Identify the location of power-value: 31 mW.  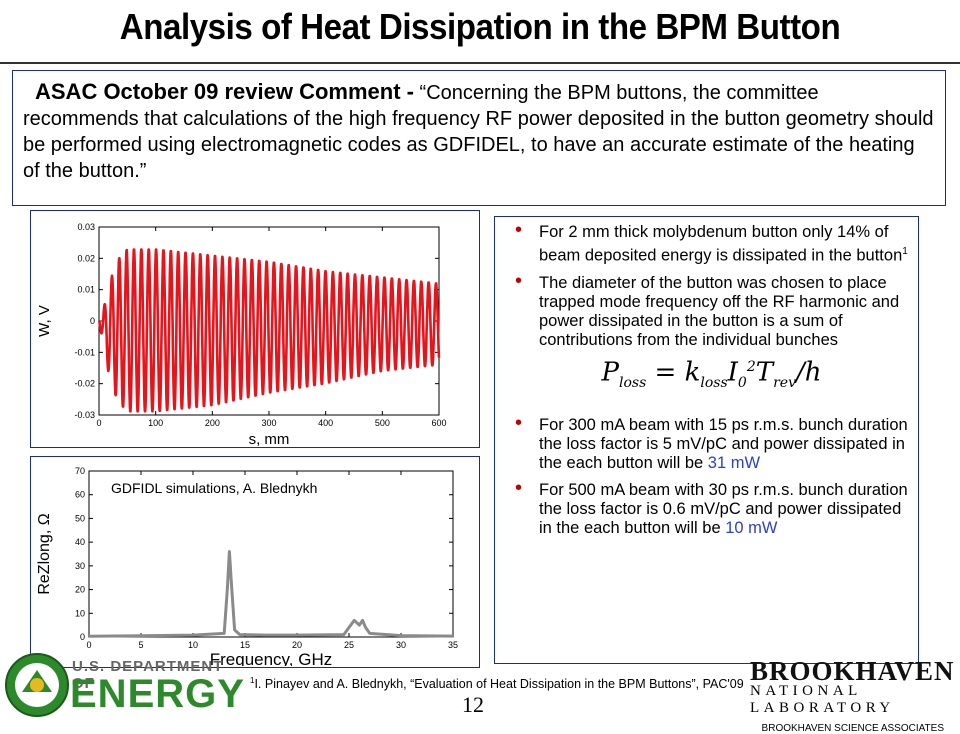
(734, 463).